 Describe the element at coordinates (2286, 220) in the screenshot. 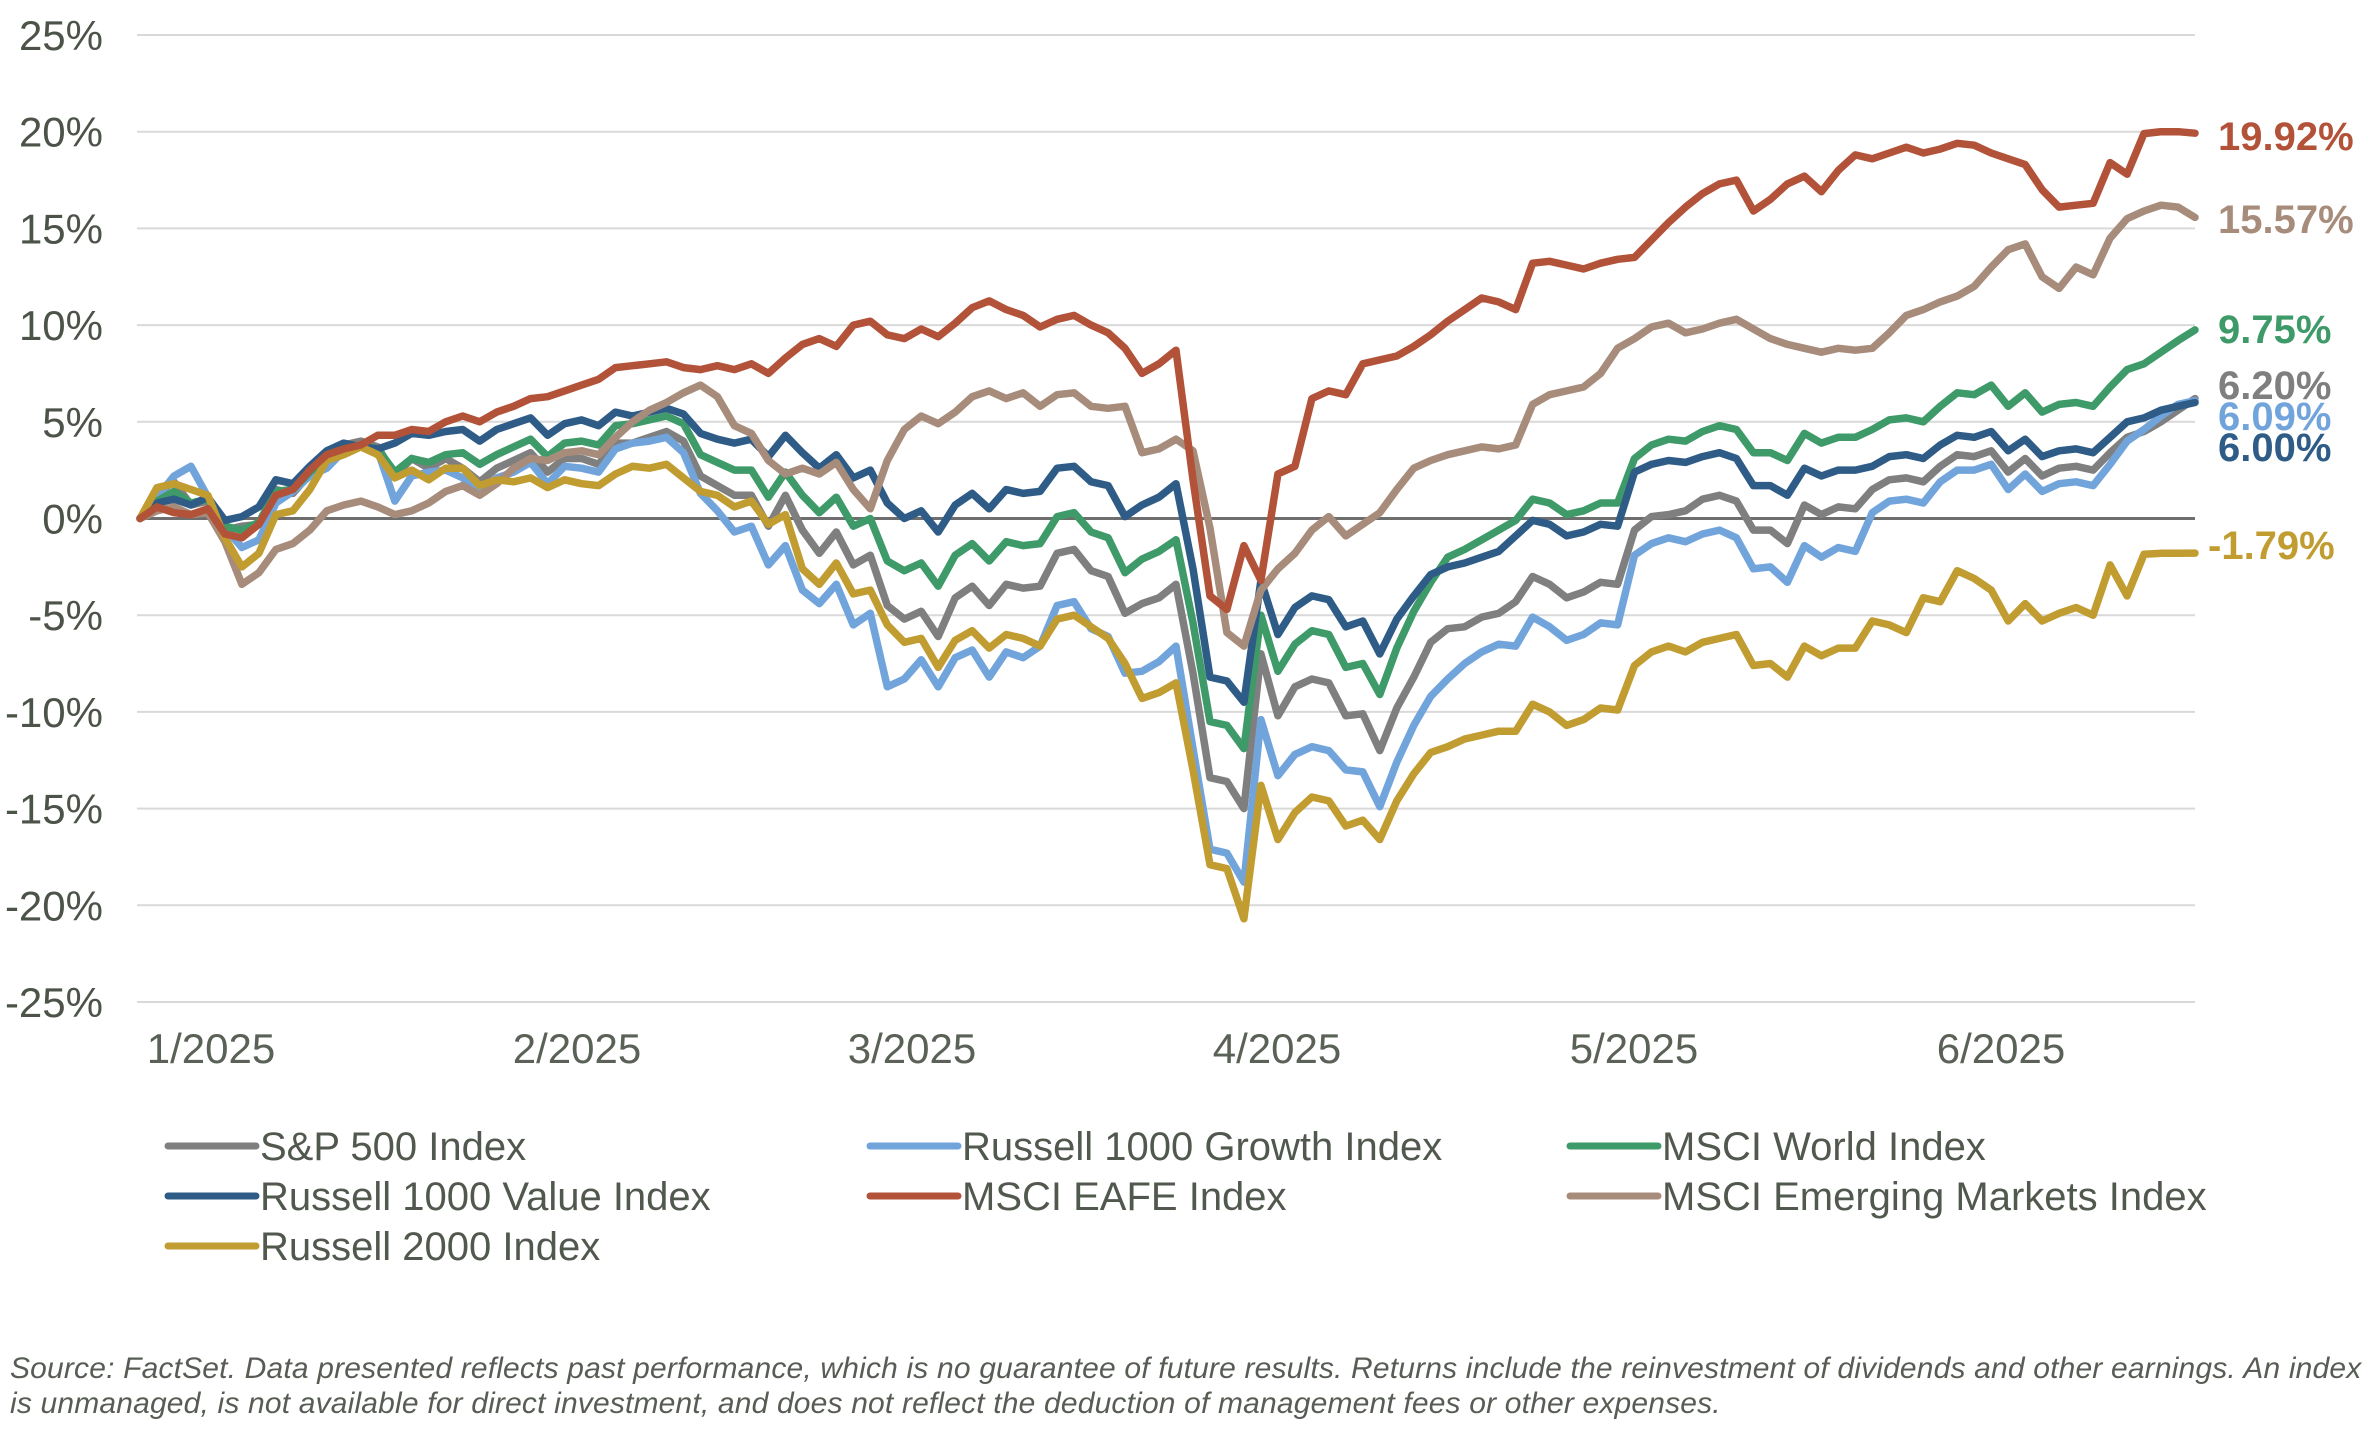

I see `svg-text: 15.57%` at that location.